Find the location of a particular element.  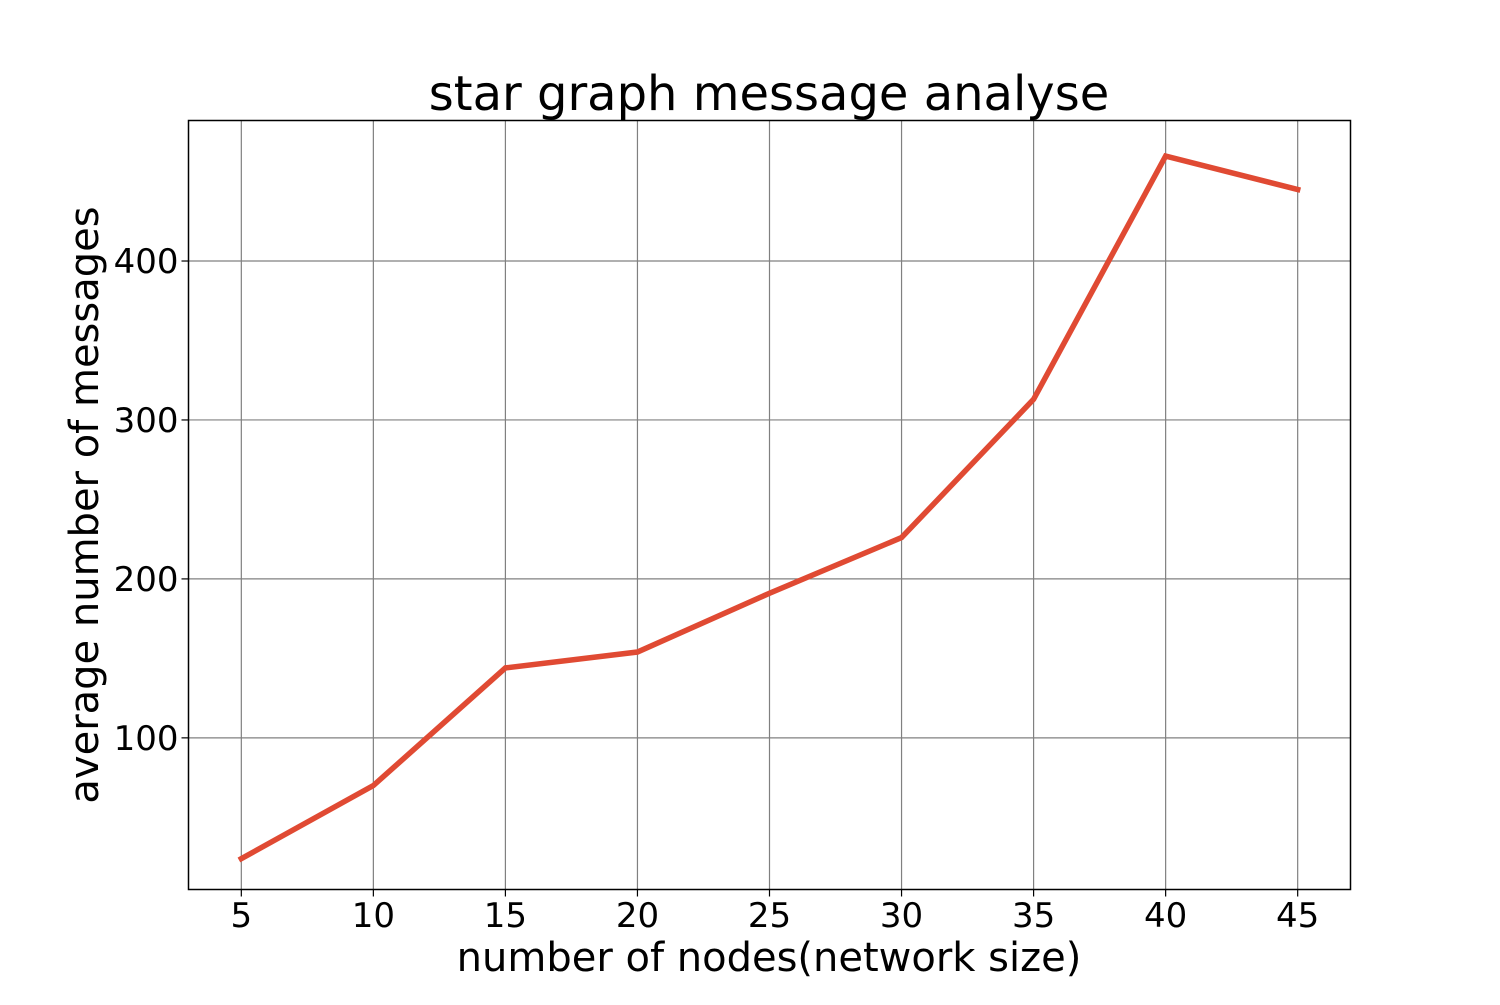

x-tick-label: 25 is located at coordinates (769, 916).